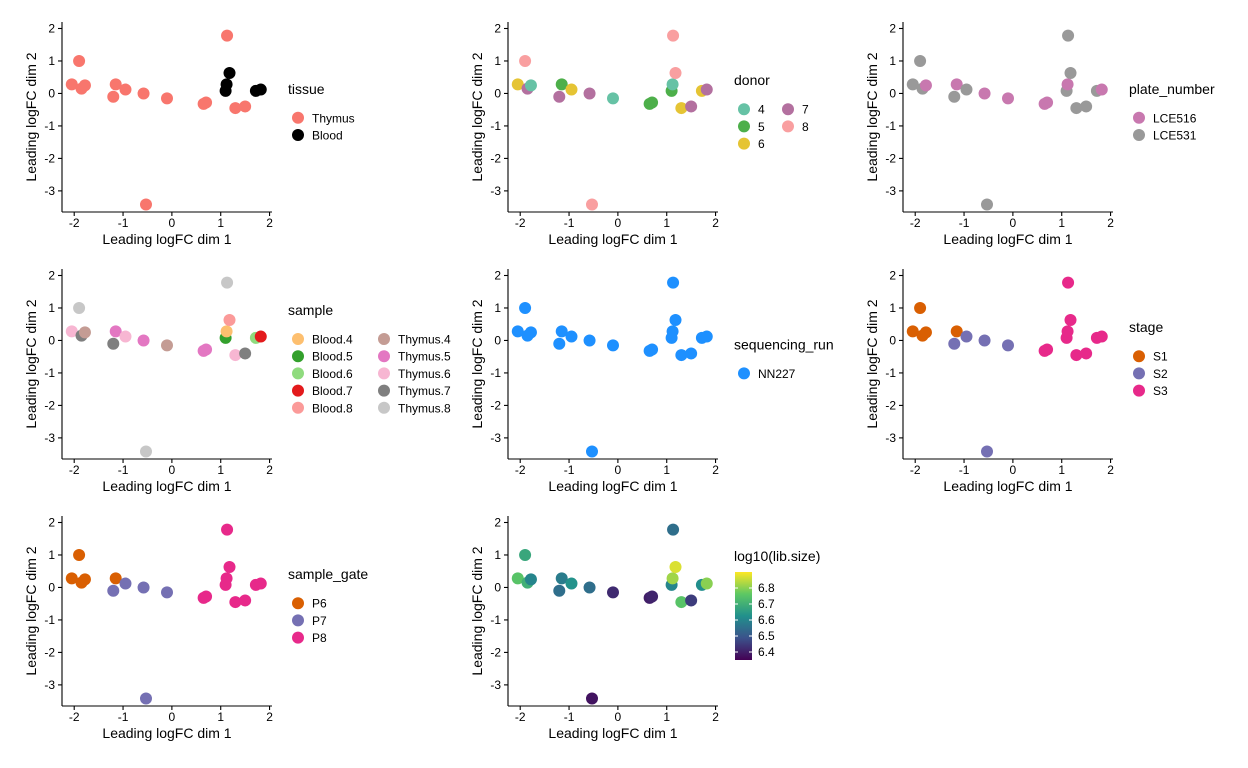 This screenshot has width=1248, height=768. I want to click on legend-label: Blood.5, so click(332, 357).